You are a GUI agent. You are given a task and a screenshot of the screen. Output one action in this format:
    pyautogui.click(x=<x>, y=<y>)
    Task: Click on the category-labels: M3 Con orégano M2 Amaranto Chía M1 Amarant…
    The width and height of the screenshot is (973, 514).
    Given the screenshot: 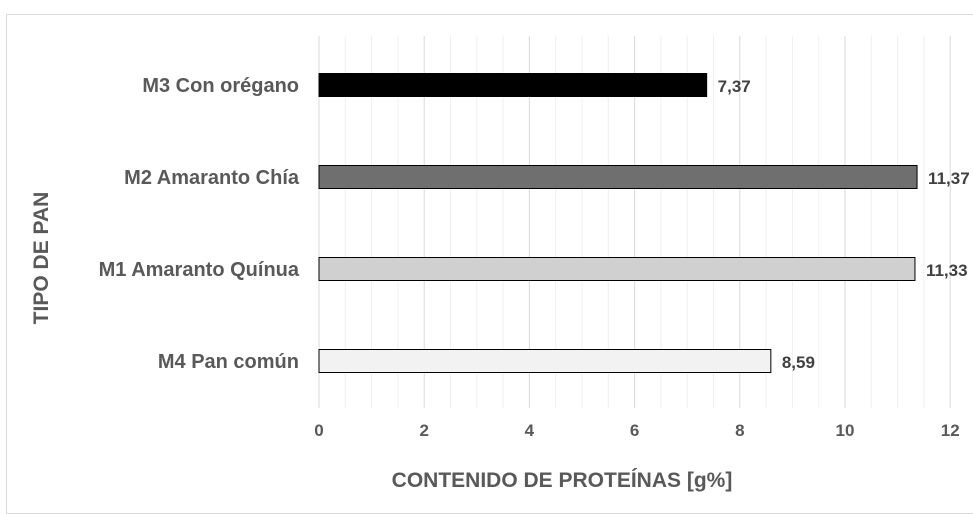 What is the action you would take?
    pyautogui.click(x=199, y=224)
    